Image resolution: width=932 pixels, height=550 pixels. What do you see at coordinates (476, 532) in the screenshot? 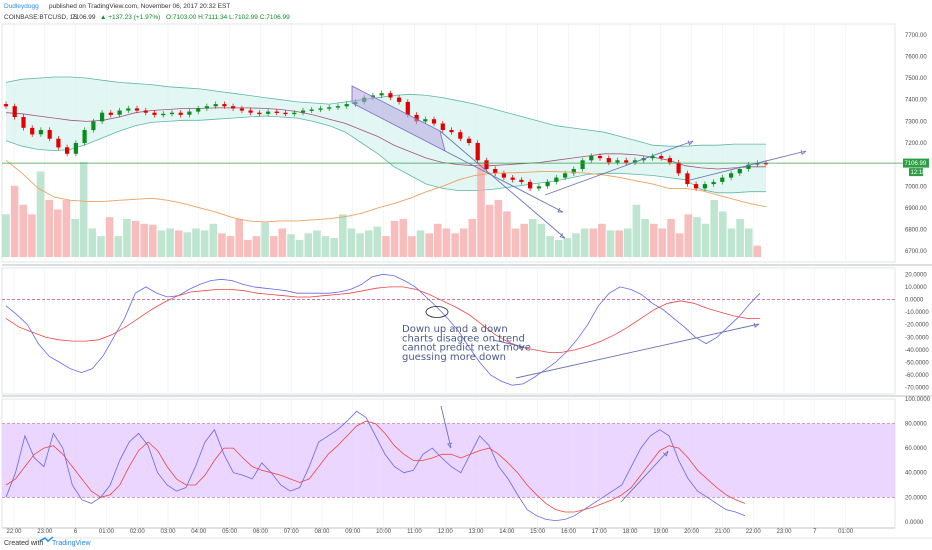
I see `time-tick-label: 13:00` at bounding box center [476, 532].